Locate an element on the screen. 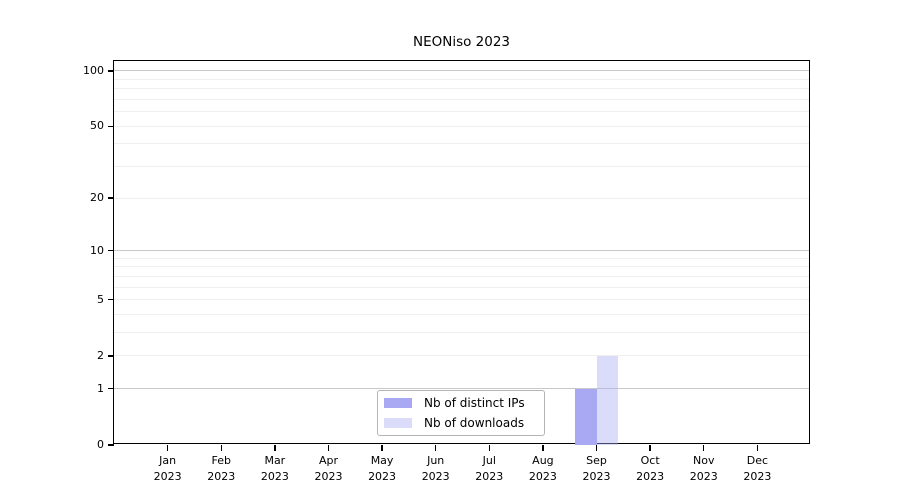 This screenshot has height=500, width=900. legend-swatch-distinct-ips is located at coordinates (398, 403).